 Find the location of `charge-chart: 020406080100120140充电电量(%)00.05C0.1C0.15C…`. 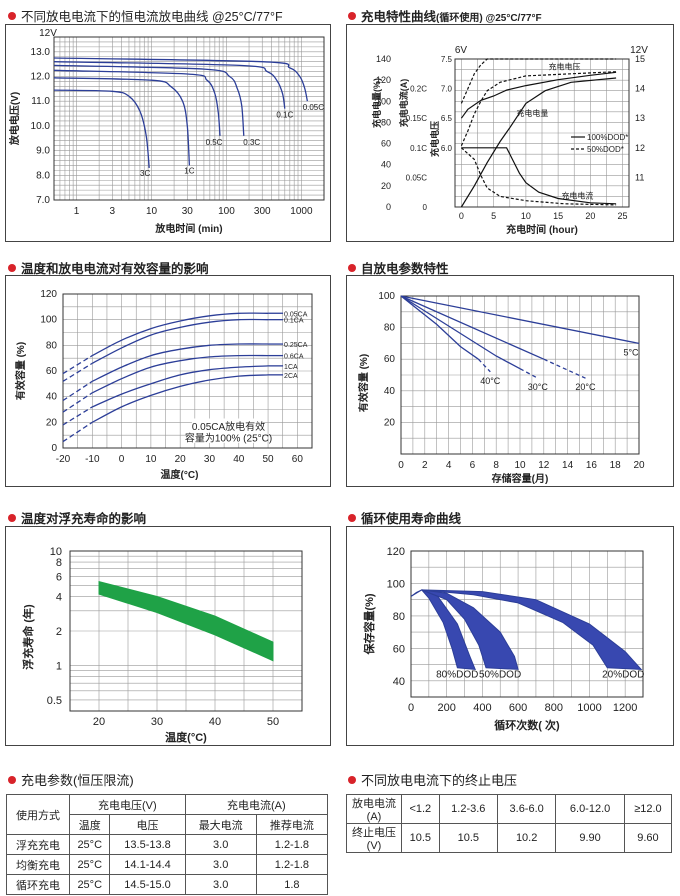

charge-chart: 020406080100120140充电电量(%)00.05C0.1C0.15C… is located at coordinates (509, 140).